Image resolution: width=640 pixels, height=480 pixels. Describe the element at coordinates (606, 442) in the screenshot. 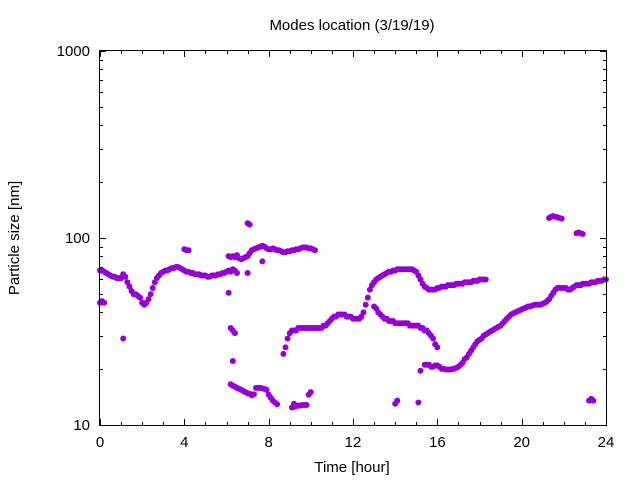

I see `x-tick-label: 24` at that location.